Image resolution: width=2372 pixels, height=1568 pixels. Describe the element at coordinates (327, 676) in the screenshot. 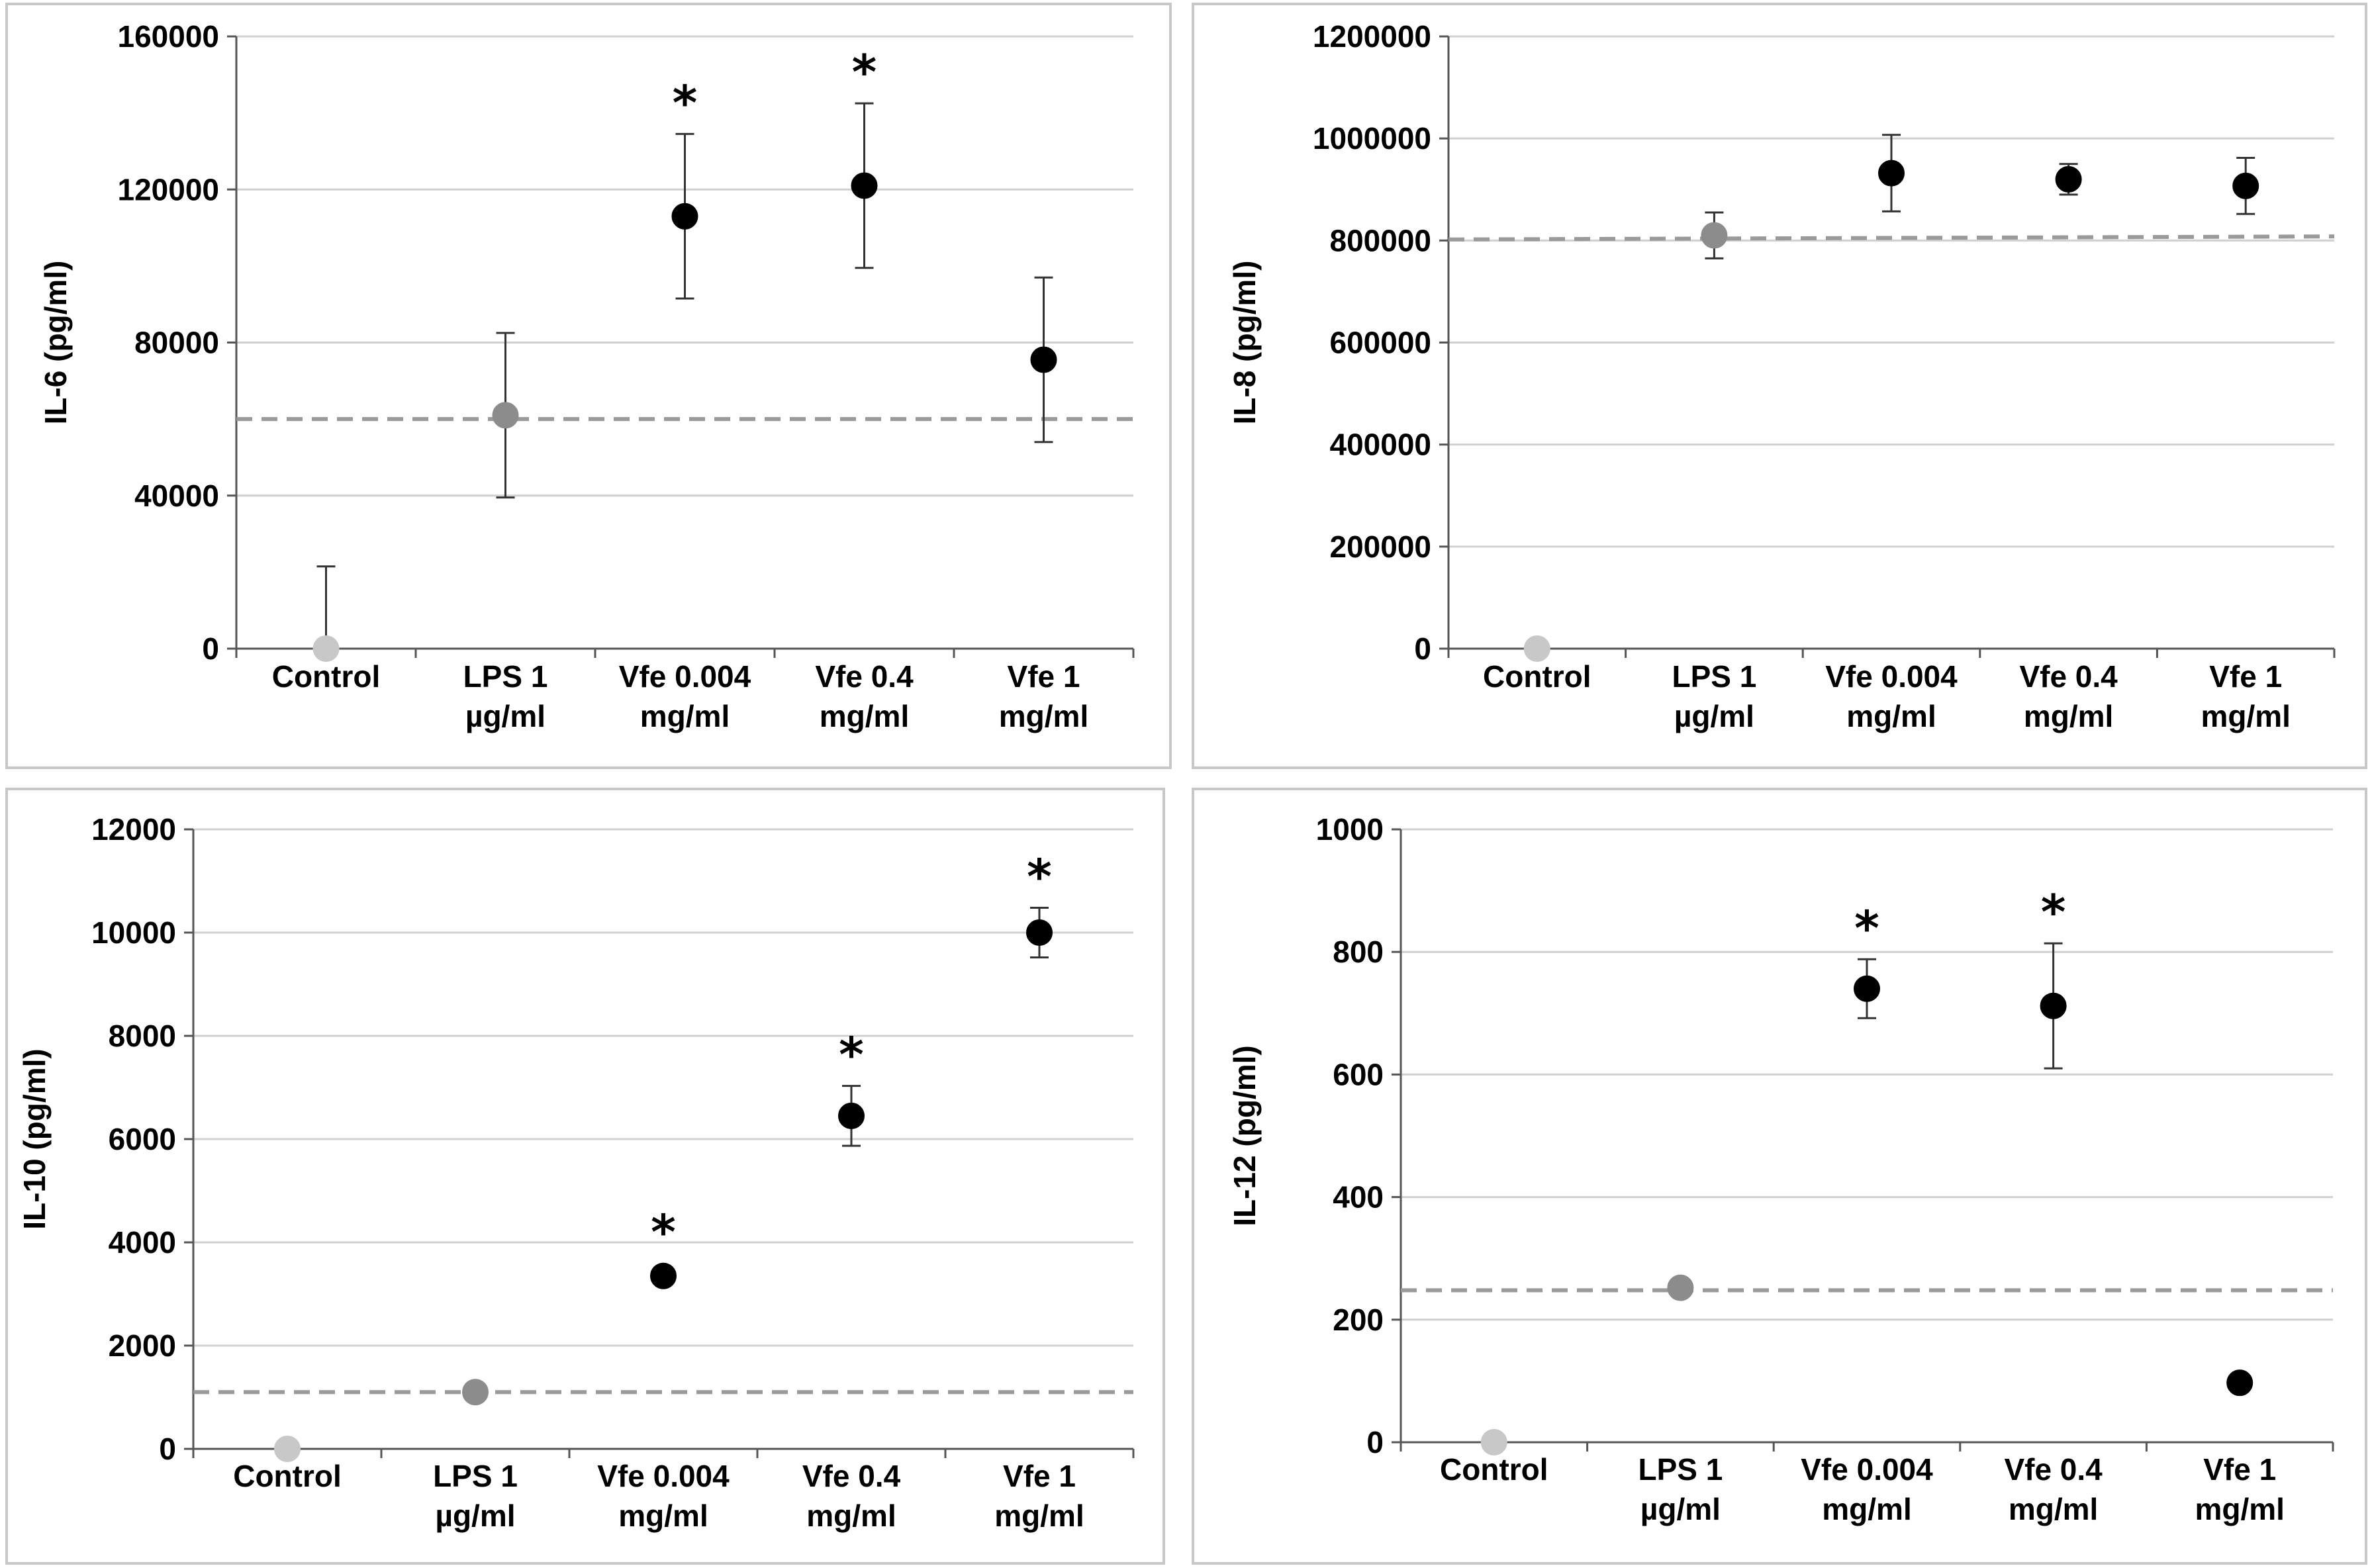

I see `chart0-category-label: Control` at that location.